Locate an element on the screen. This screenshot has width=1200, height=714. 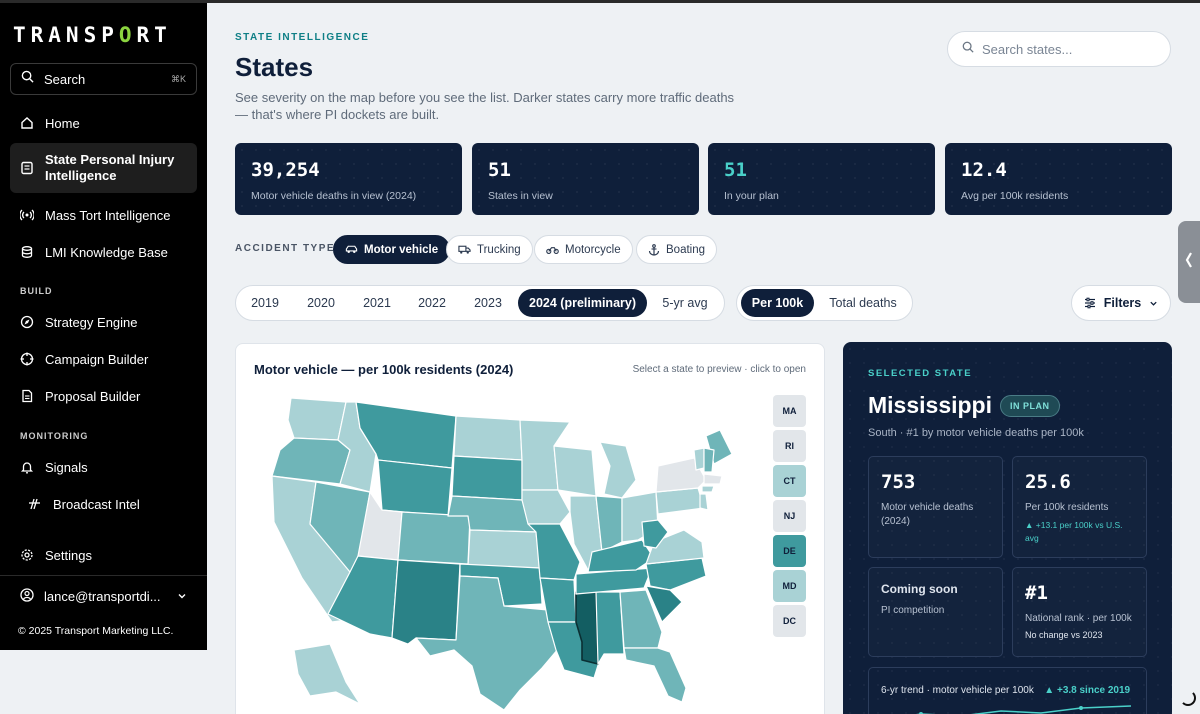
small-state-ma: MA is located at coordinates (789, 411).